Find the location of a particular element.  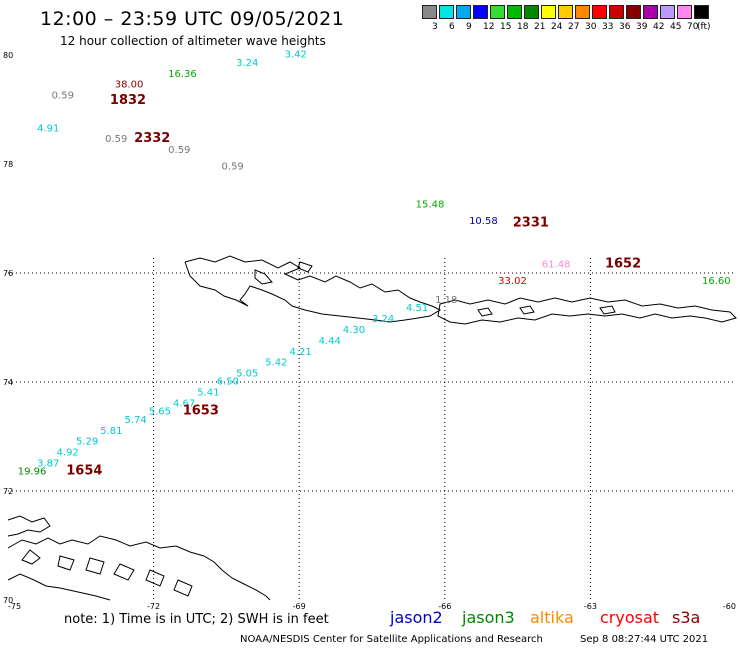

pass-time-label: 1832 is located at coordinates (128, 100).